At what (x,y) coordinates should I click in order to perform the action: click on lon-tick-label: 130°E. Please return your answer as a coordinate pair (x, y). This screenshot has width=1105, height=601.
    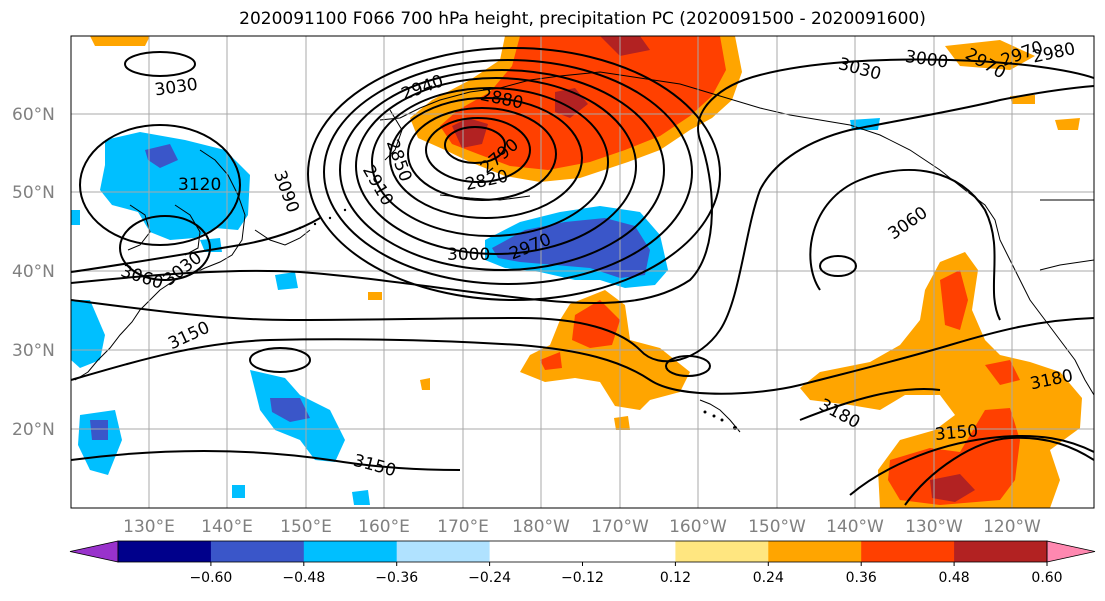
    Looking at the image, I should click on (149, 527).